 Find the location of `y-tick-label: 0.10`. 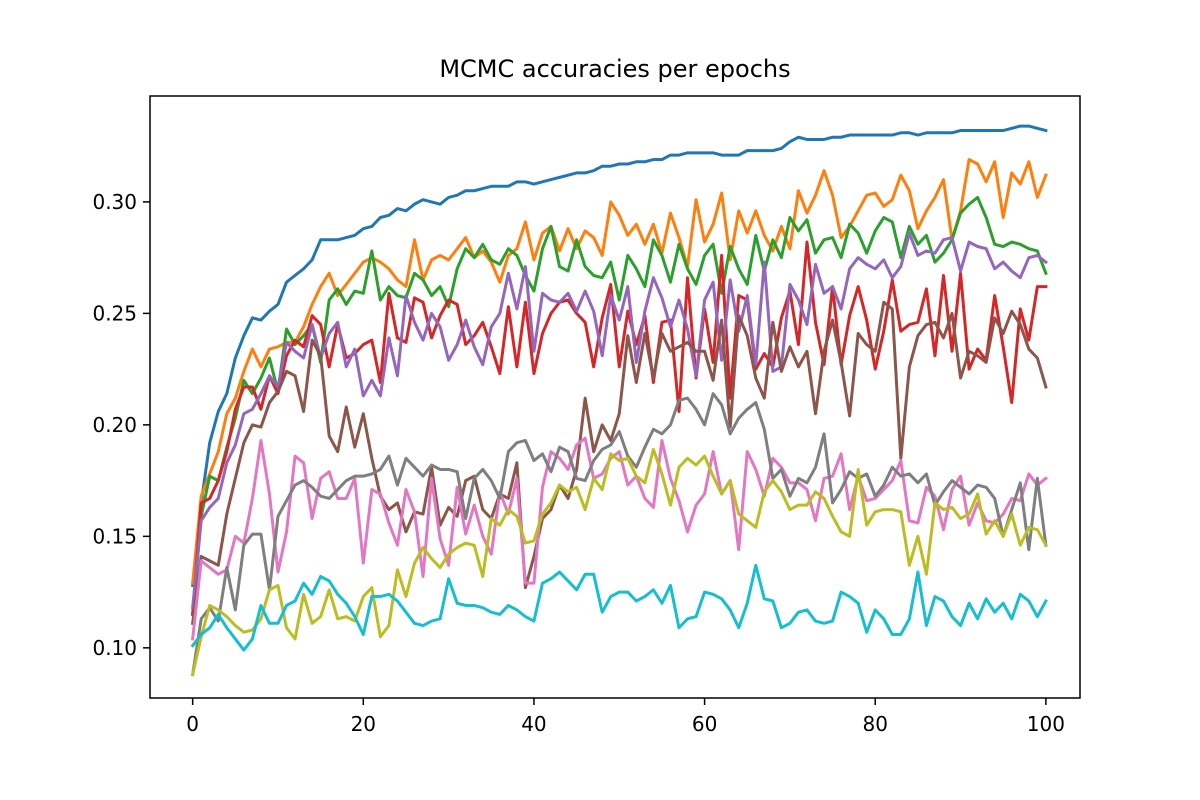

y-tick-label: 0.10 is located at coordinates (114, 648).